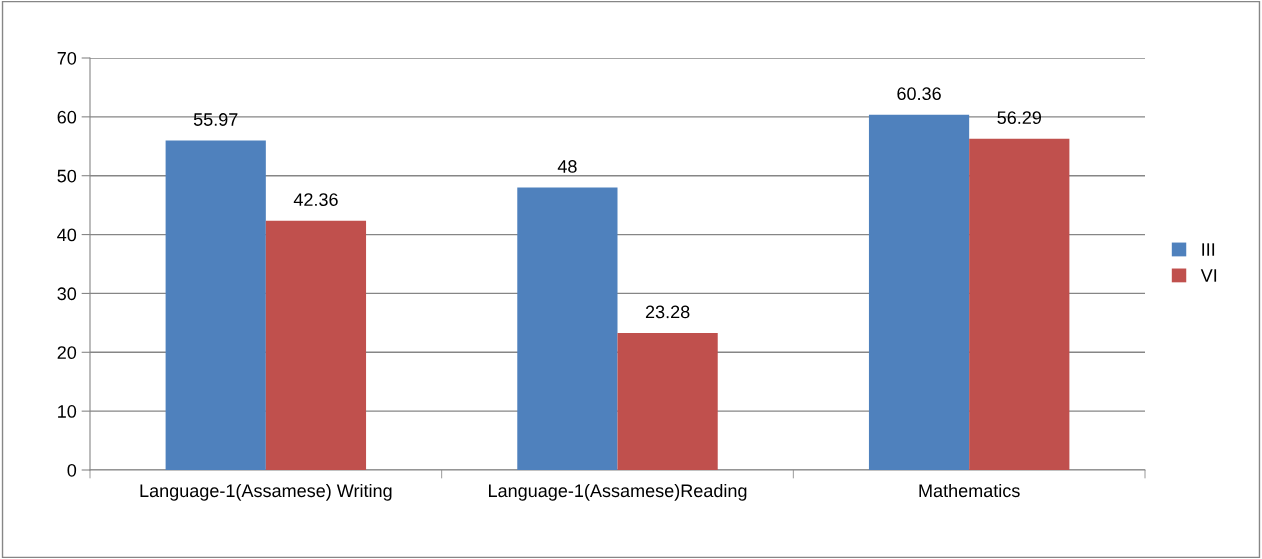  Describe the element at coordinates (67, 411) in the screenshot. I see `y-tick-label: 10` at that location.